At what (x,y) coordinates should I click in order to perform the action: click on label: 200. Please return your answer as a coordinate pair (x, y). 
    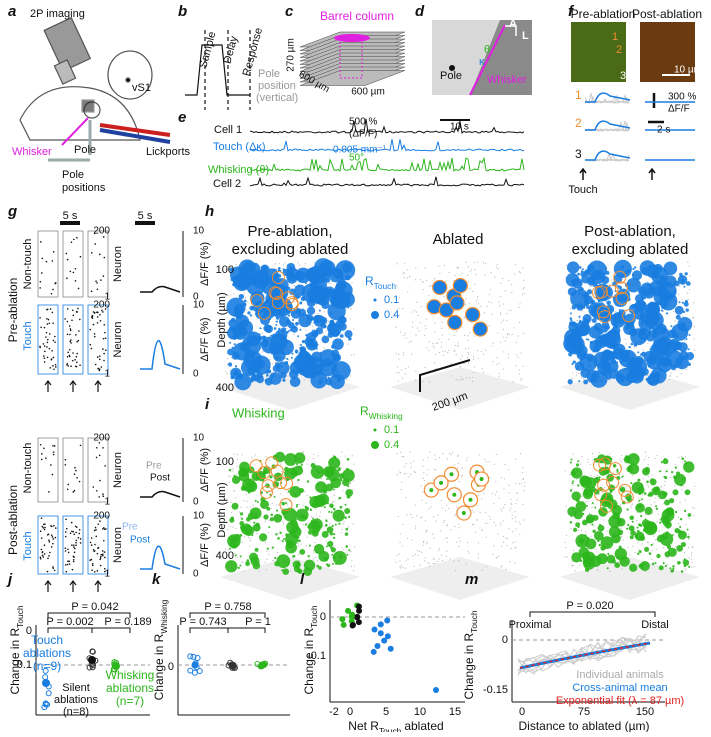
    Looking at the image, I should click on (101, 516).